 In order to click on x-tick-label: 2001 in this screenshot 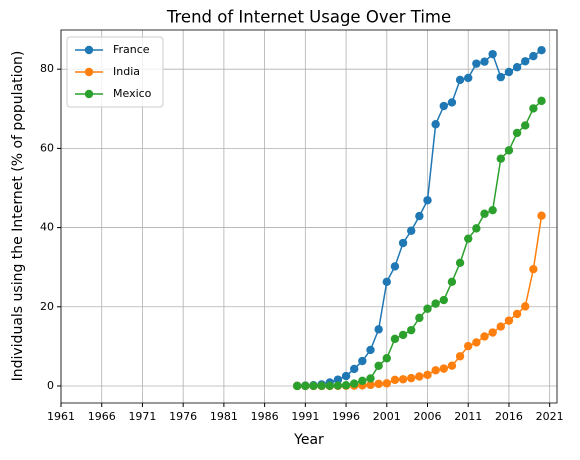, I will do `click(387, 416)`.